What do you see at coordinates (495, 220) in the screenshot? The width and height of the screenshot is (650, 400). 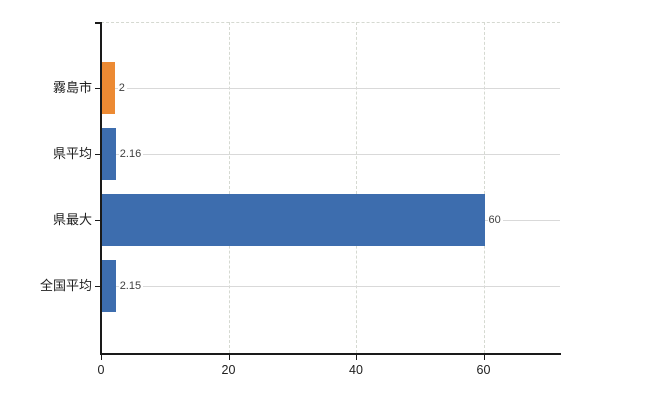 I see `bar-value-label: 60` at bounding box center [495, 220].